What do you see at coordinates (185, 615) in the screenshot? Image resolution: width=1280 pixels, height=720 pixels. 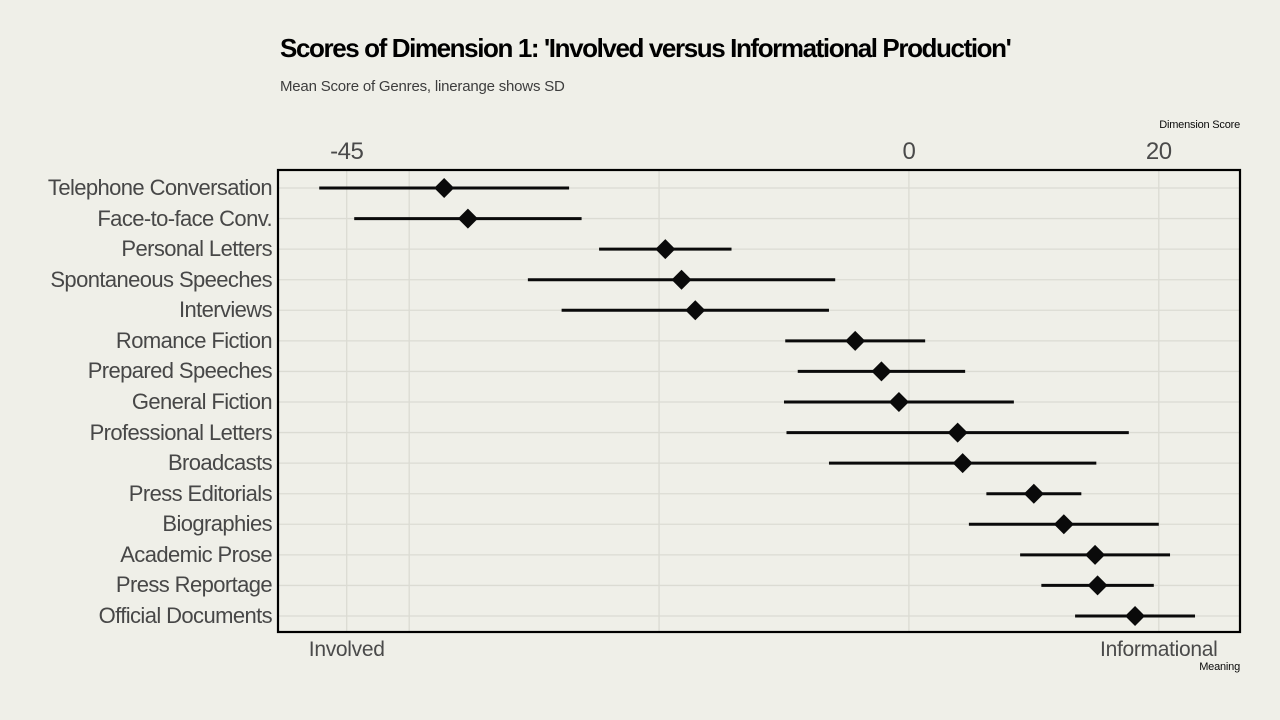 I see `y-axis-label: Official Documents` at bounding box center [185, 615].